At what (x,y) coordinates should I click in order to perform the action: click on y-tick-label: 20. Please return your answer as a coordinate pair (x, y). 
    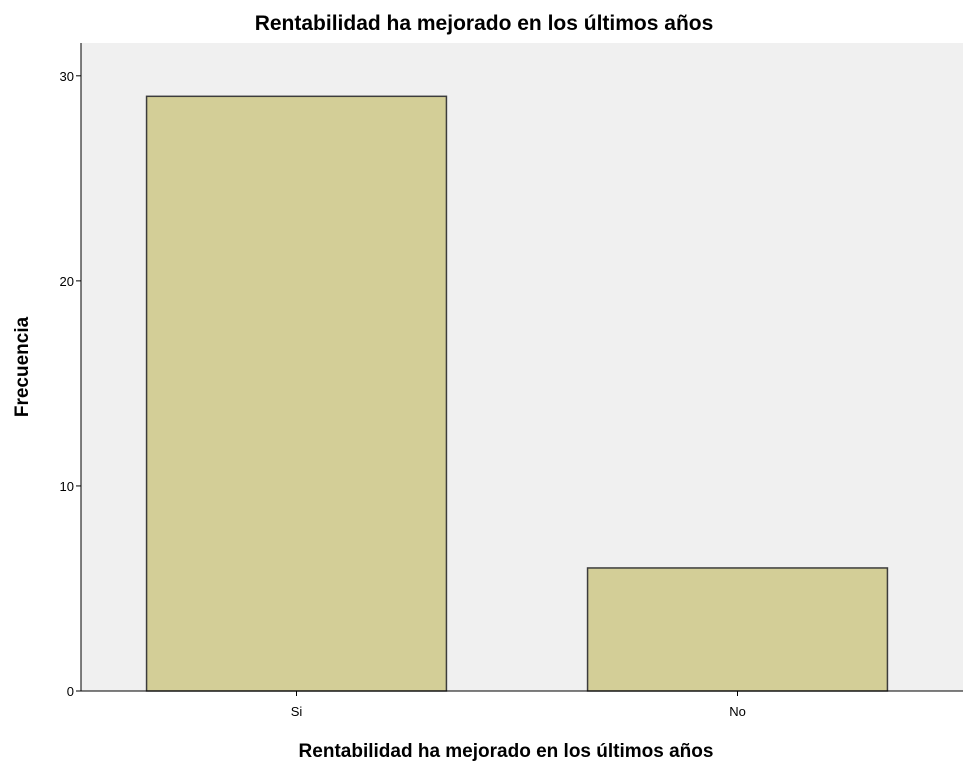
    Looking at the image, I should click on (67, 281).